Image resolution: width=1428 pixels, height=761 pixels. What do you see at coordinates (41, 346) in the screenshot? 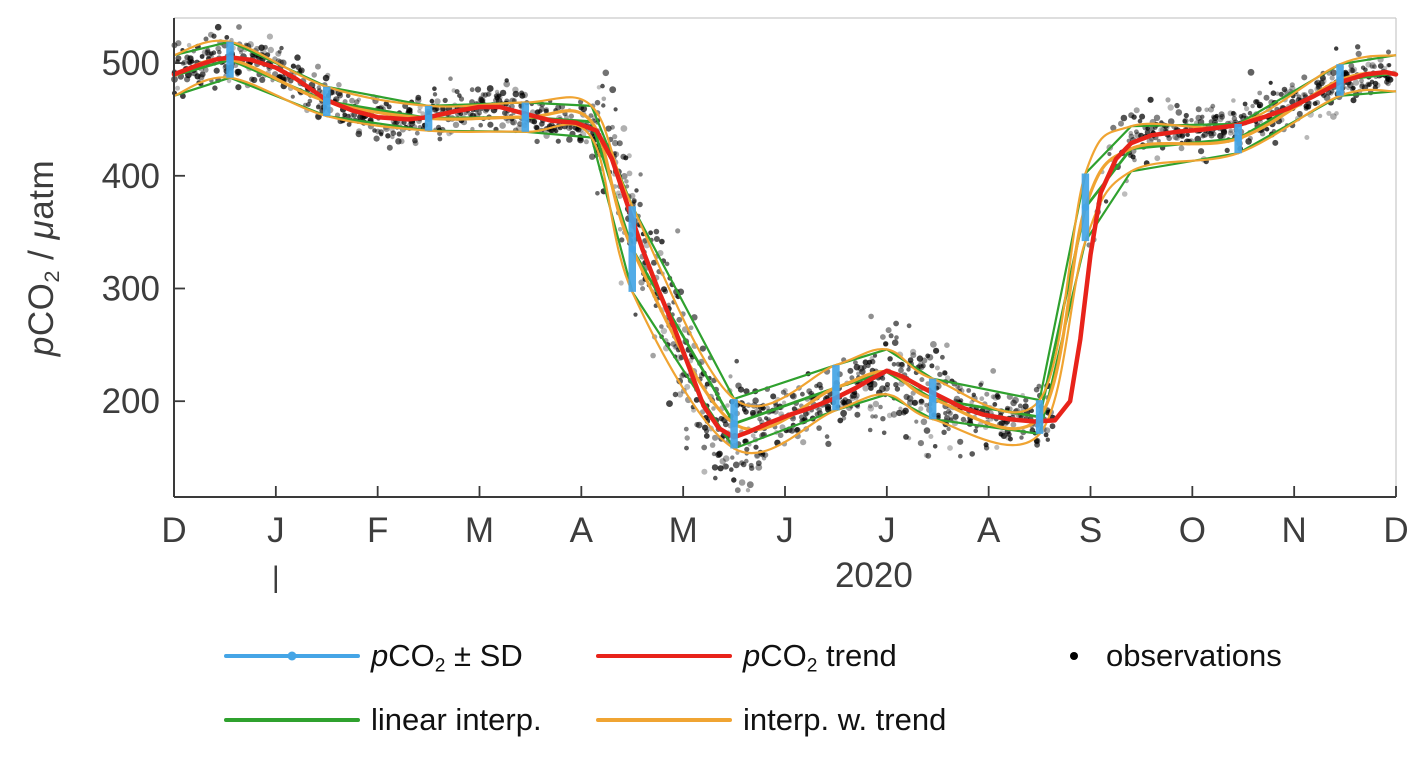
I see `ylabel-p-italic: p` at bounding box center [41, 346].